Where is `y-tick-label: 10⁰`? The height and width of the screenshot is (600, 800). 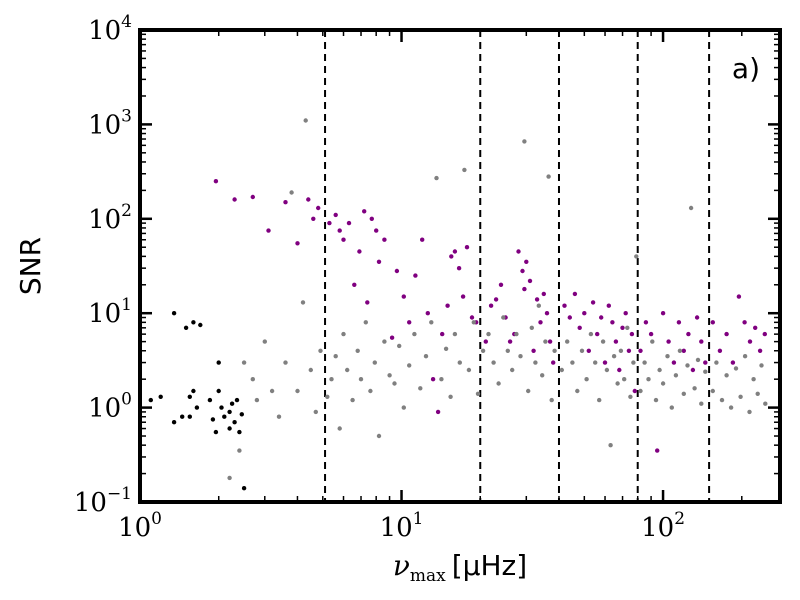 y-tick-label: 10⁰ is located at coordinates (110, 407).